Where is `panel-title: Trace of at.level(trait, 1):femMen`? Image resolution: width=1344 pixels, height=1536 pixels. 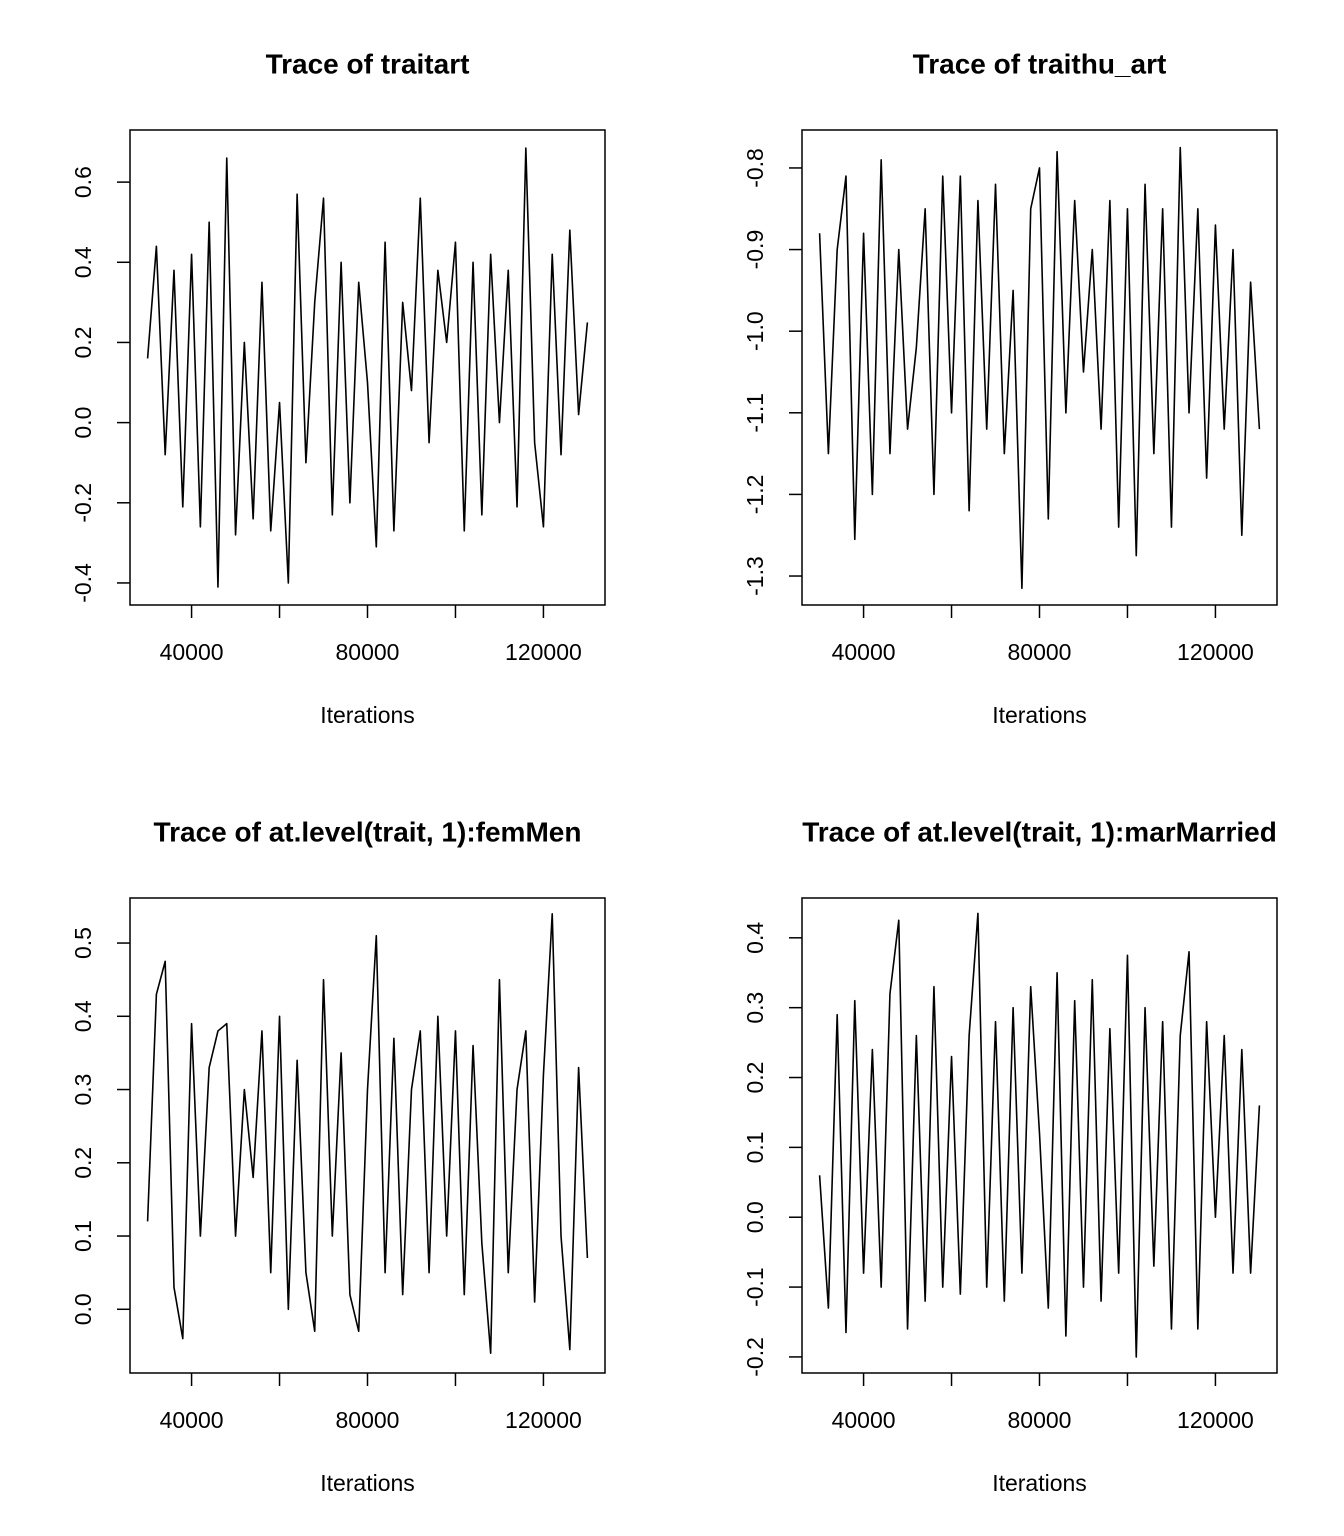
panel-title: Trace of at.level(trait, 1):femMen is located at coordinates (368, 831).